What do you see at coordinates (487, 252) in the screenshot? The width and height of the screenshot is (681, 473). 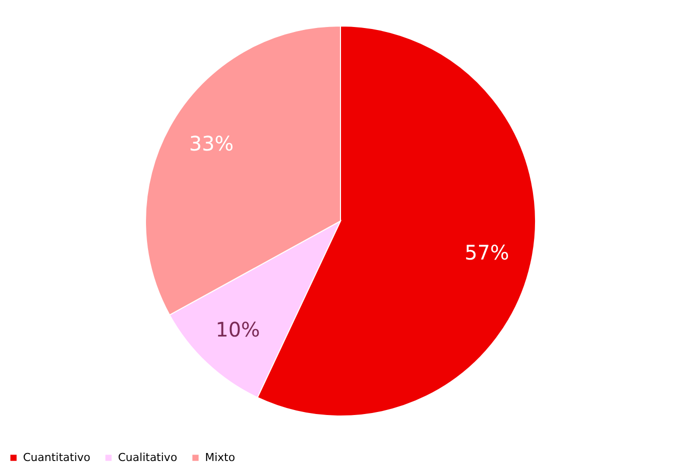 I see `data-label: 57%` at bounding box center [487, 252].